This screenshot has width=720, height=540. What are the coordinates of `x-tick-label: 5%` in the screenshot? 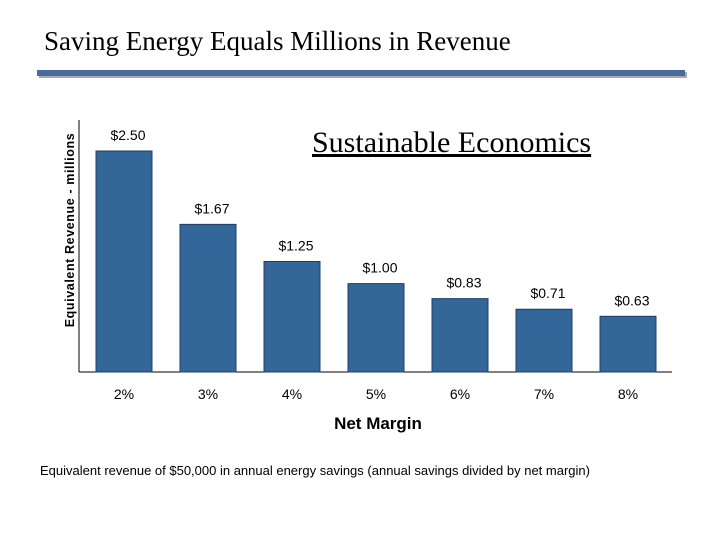 It's located at (376, 394).